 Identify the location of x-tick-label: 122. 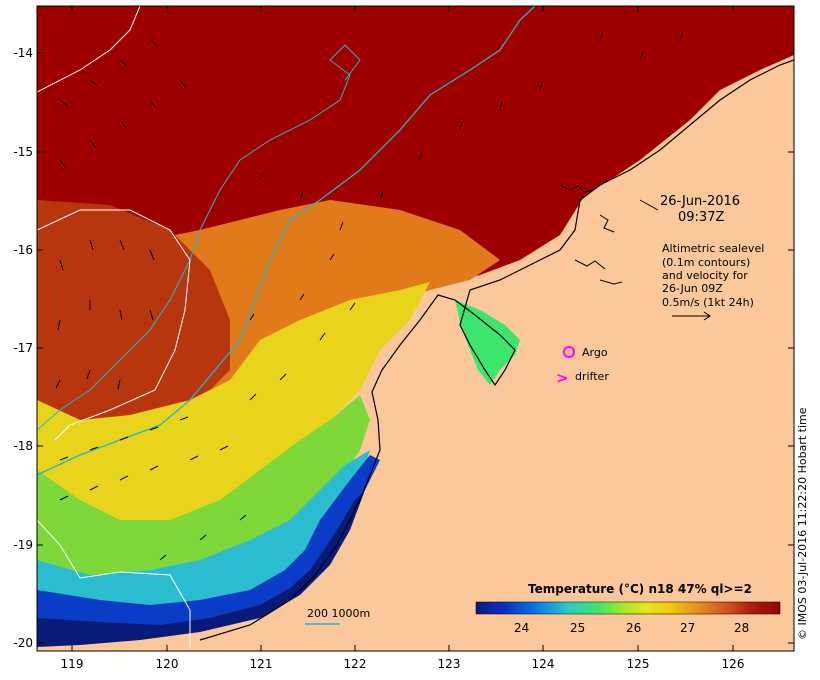
(355, 664).